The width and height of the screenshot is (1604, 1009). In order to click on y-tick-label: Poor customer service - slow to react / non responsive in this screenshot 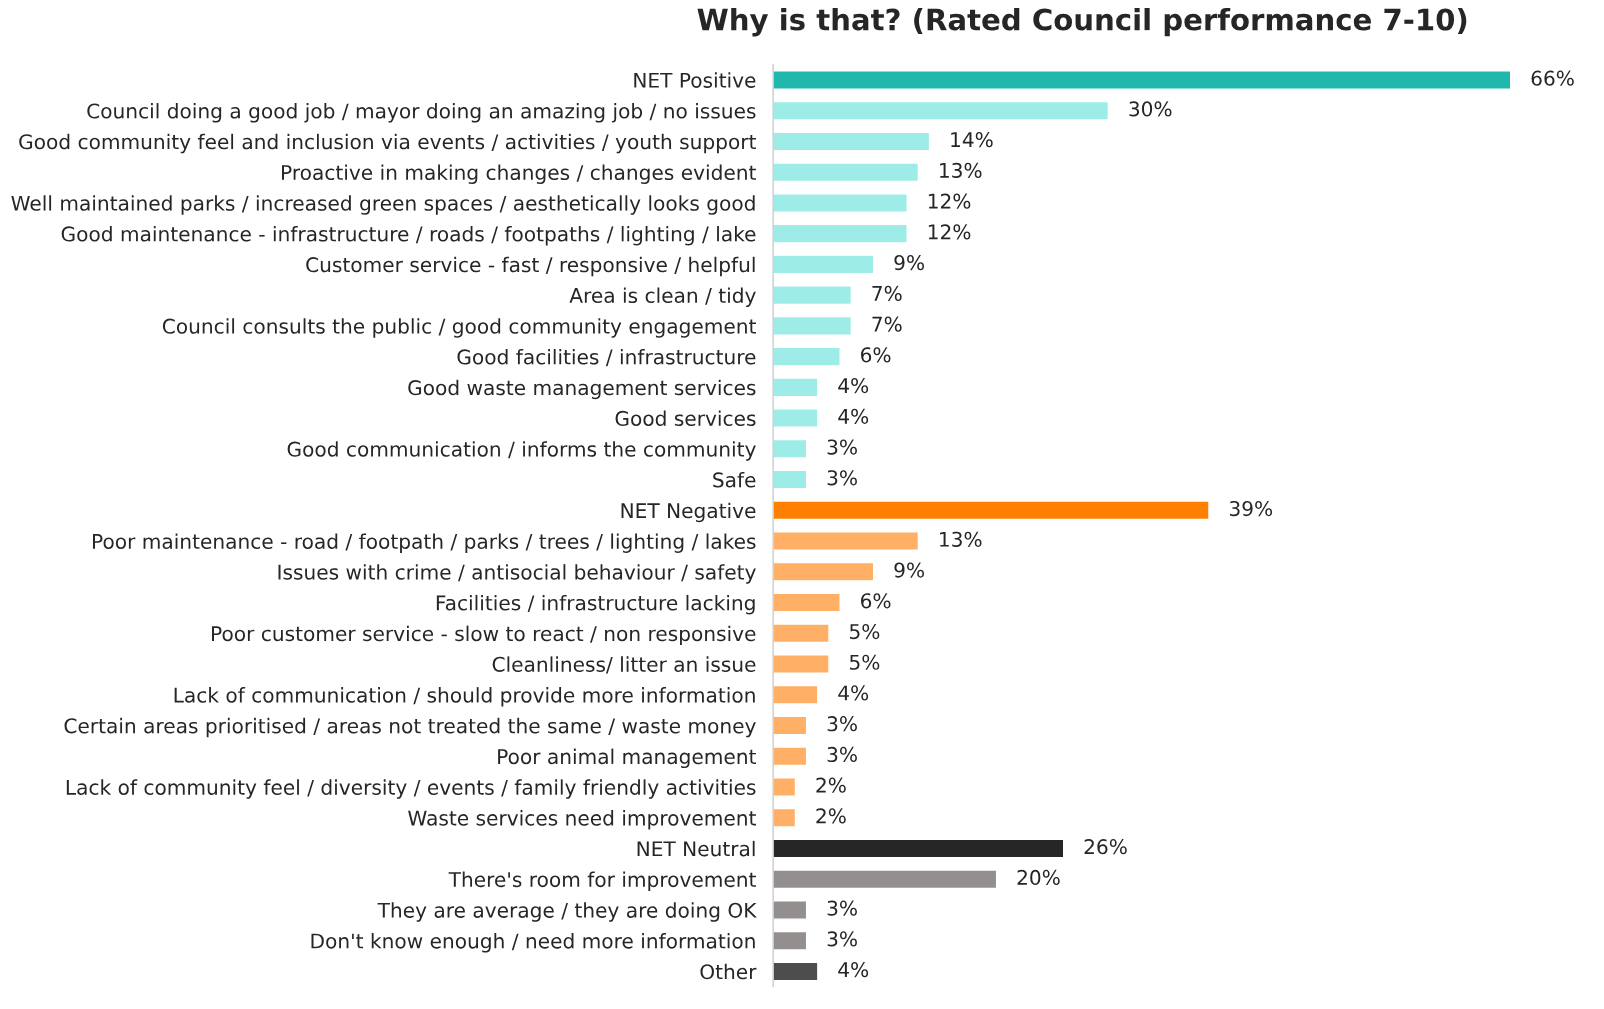, I will do `click(484, 635)`.